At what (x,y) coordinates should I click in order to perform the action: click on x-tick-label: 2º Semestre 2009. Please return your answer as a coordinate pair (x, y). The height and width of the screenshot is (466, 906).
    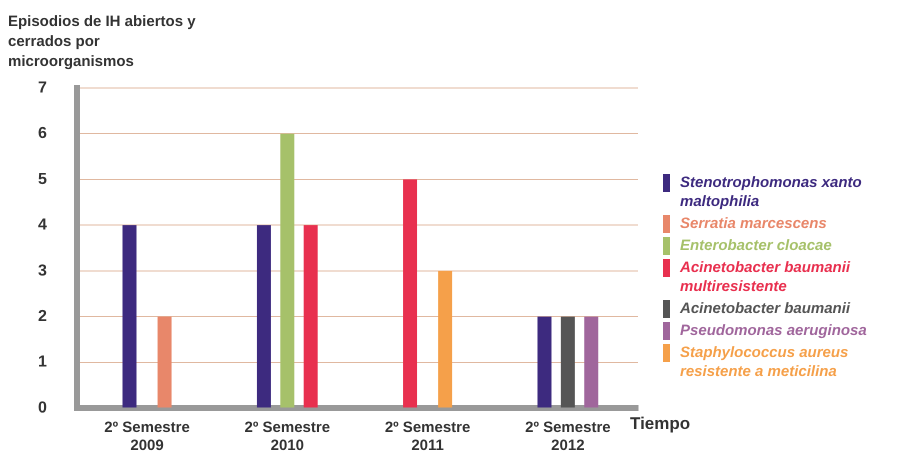
    Looking at the image, I should click on (147, 436).